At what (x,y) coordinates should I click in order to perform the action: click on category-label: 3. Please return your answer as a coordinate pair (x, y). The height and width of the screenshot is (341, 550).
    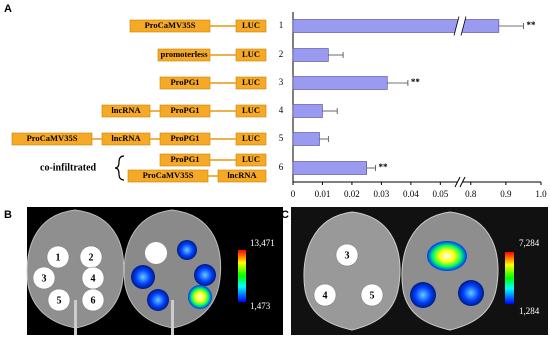
    Looking at the image, I should click on (281, 82).